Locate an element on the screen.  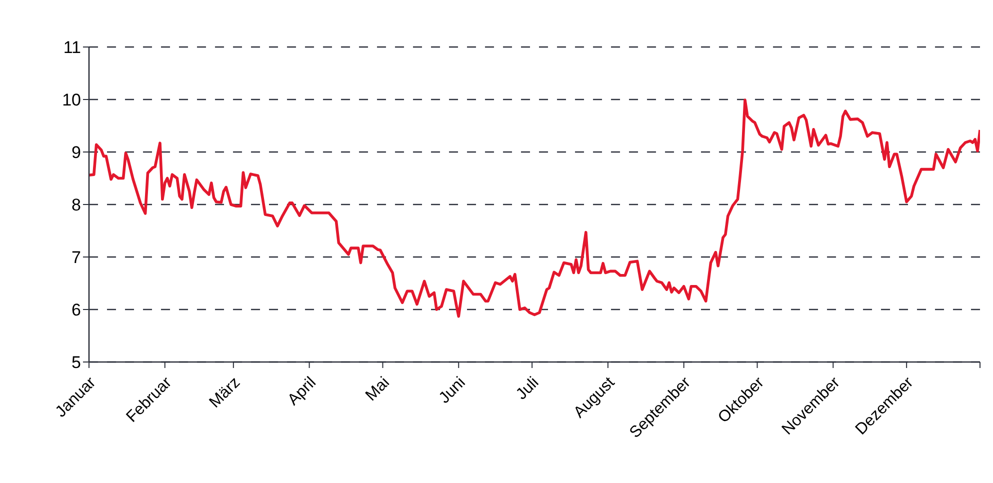
y-tick-label: 11 is located at coordinates (72, 48).